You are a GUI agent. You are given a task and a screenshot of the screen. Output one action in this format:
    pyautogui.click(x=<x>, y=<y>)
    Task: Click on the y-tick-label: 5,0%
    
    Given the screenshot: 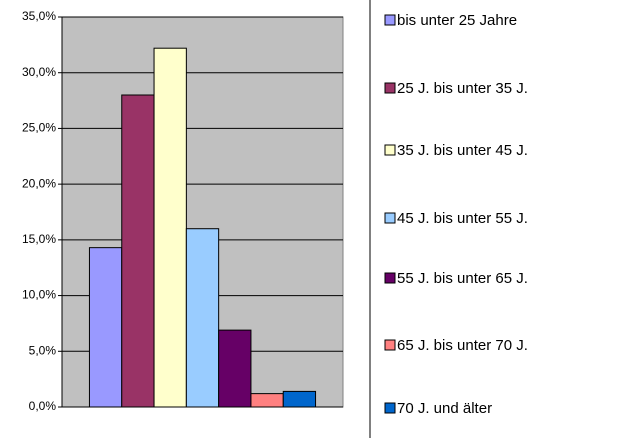 What is the action you would take?
    pyautogui.click(x=43, y=350)
    